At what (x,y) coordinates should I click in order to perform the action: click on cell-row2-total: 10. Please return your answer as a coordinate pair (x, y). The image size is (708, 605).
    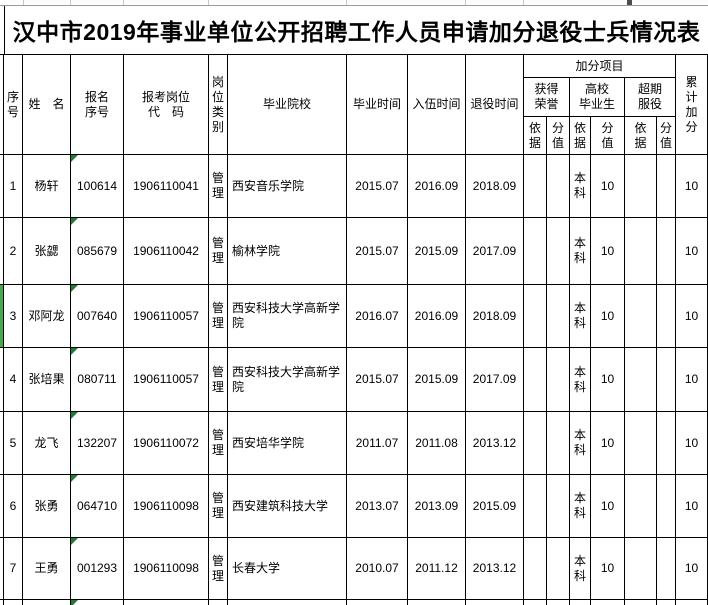
    Looking at the image, I should click on (692, 251).